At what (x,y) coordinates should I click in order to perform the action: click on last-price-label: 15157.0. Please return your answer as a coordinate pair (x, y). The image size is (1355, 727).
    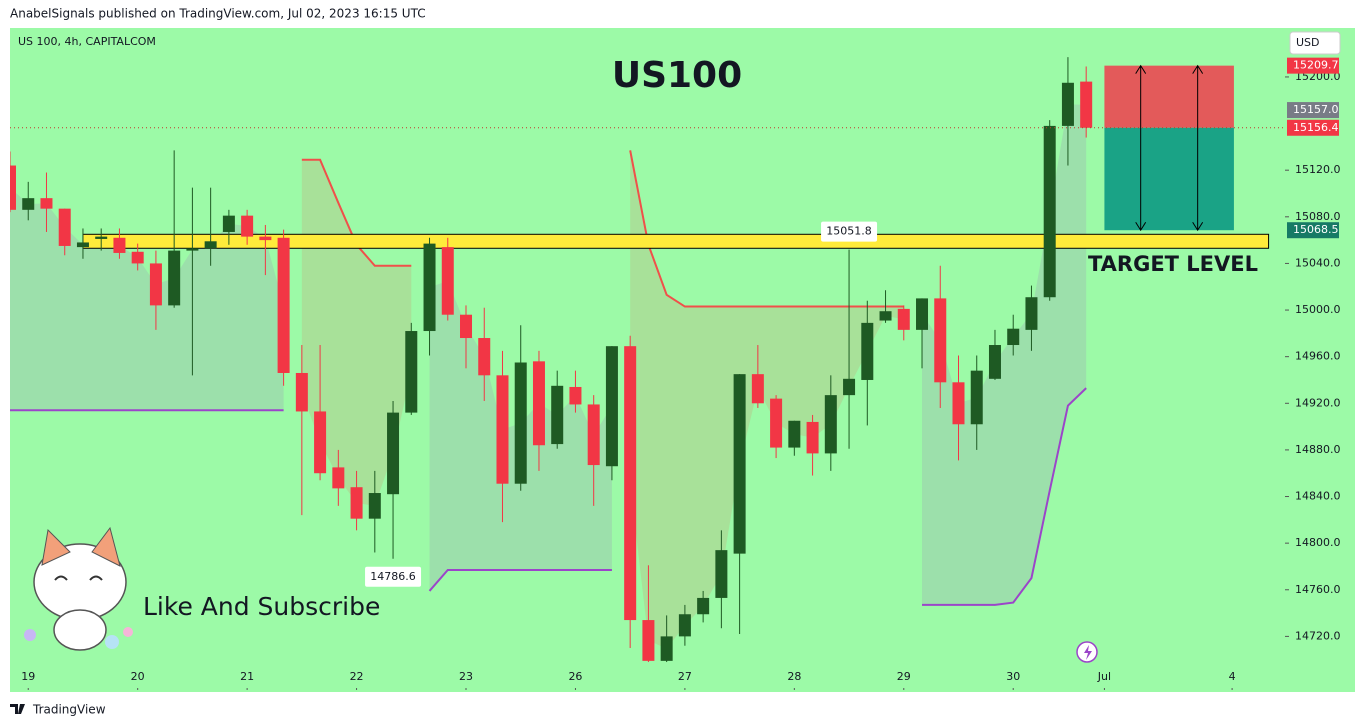
    Looking at the image, I should click on (1316, 109).